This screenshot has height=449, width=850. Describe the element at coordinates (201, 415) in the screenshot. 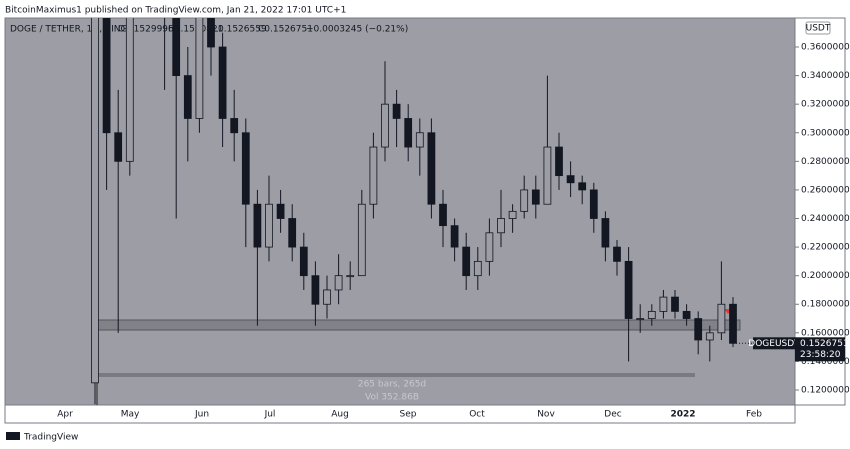

I see `x-tick-label: Jun` at that location.